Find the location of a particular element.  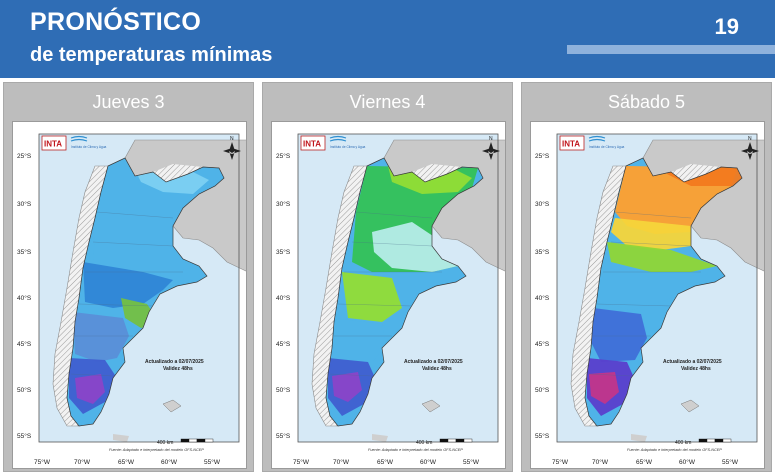

page-subtitle: de temperaturas mínimas is located at coordinates (151, 55).